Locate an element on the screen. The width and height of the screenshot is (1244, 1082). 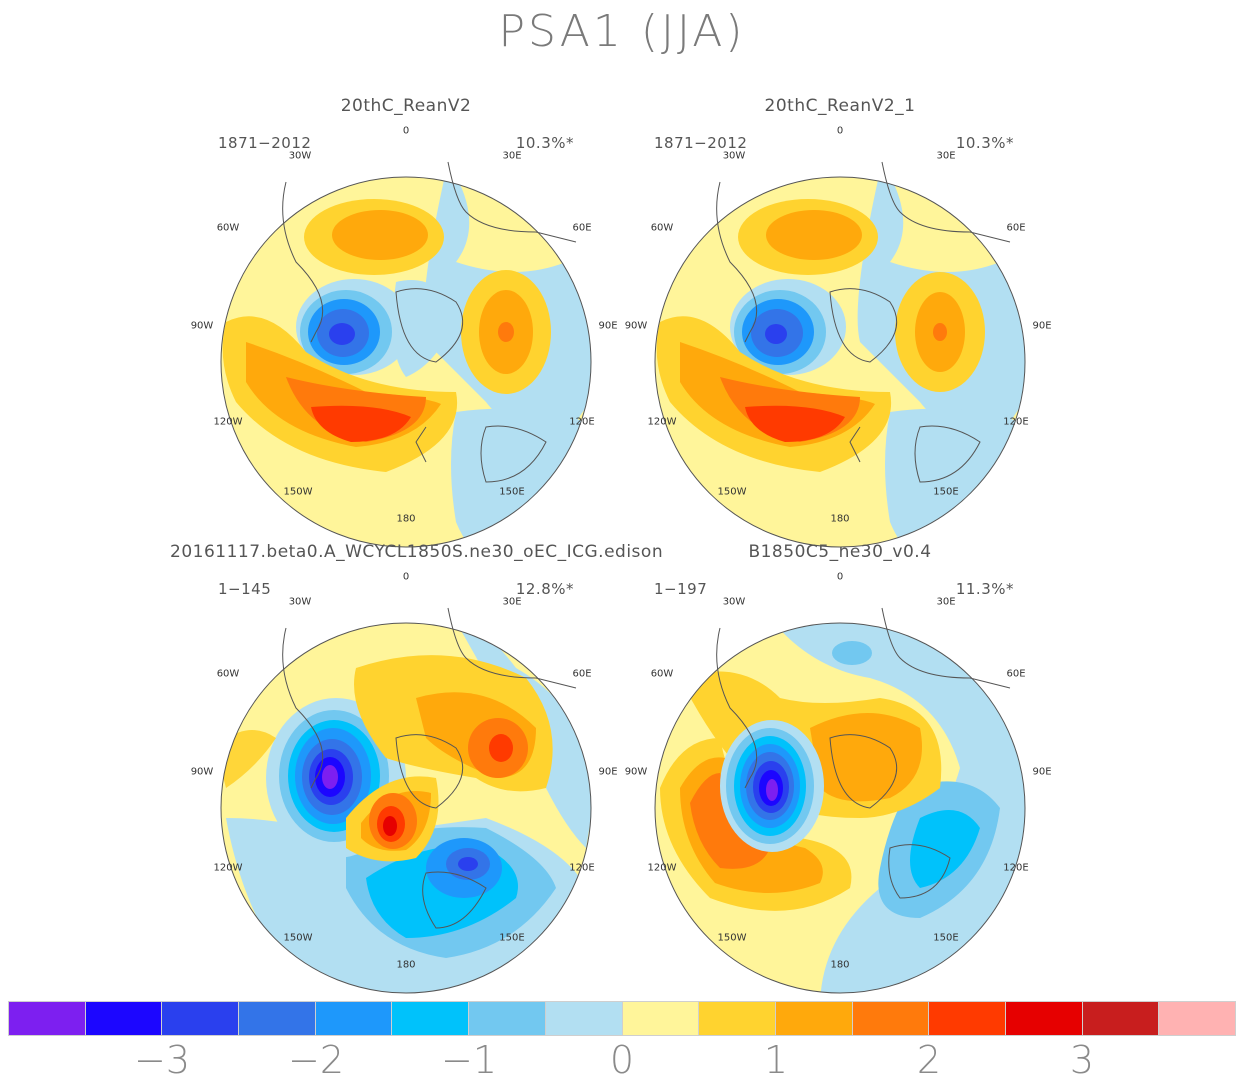
panel-title: B1850C5_ne30_v0.4 is located at coordinates (840, 552).